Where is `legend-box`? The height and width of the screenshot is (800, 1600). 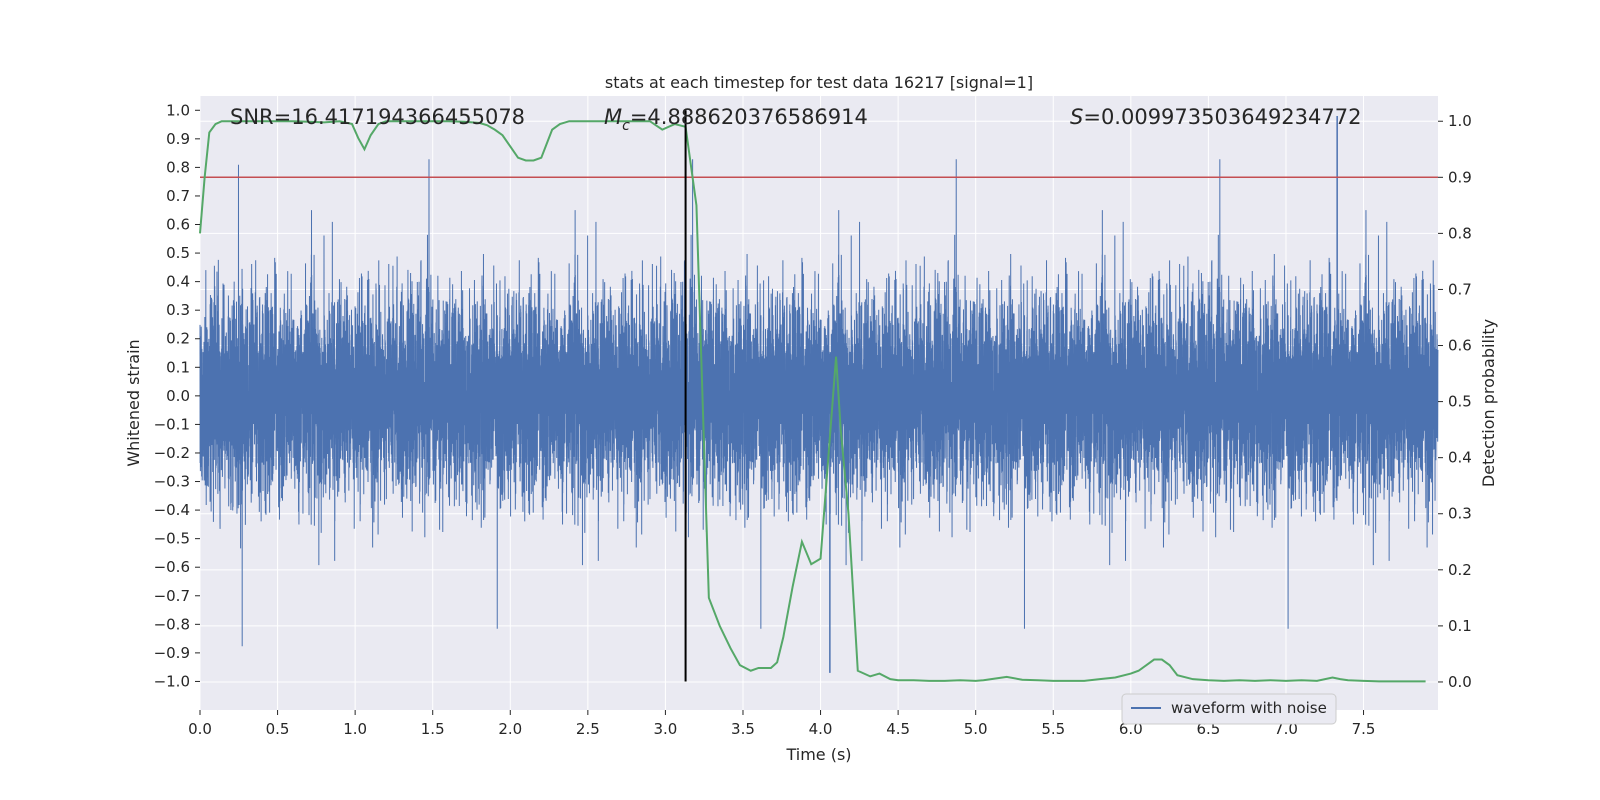
legend-box is located at coordinates (1229, 709).